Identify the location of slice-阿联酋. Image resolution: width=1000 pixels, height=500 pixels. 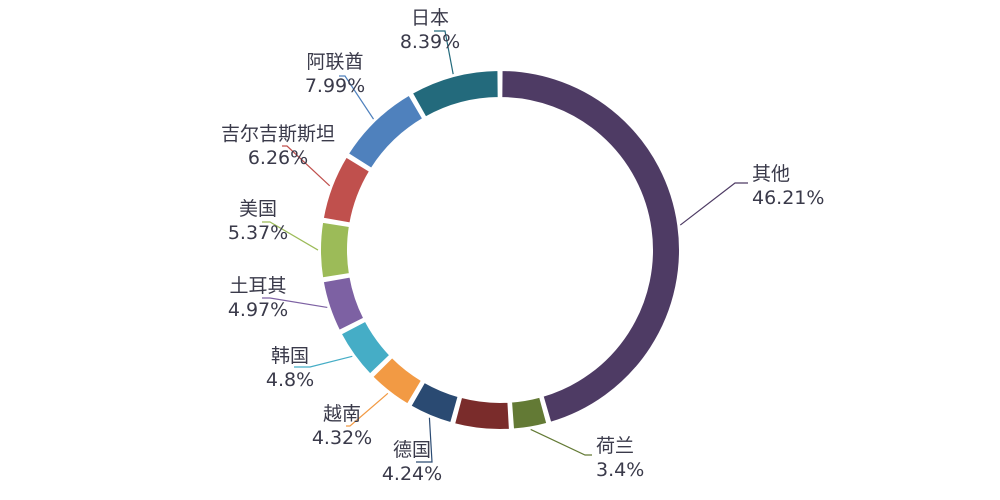
(385, 132).